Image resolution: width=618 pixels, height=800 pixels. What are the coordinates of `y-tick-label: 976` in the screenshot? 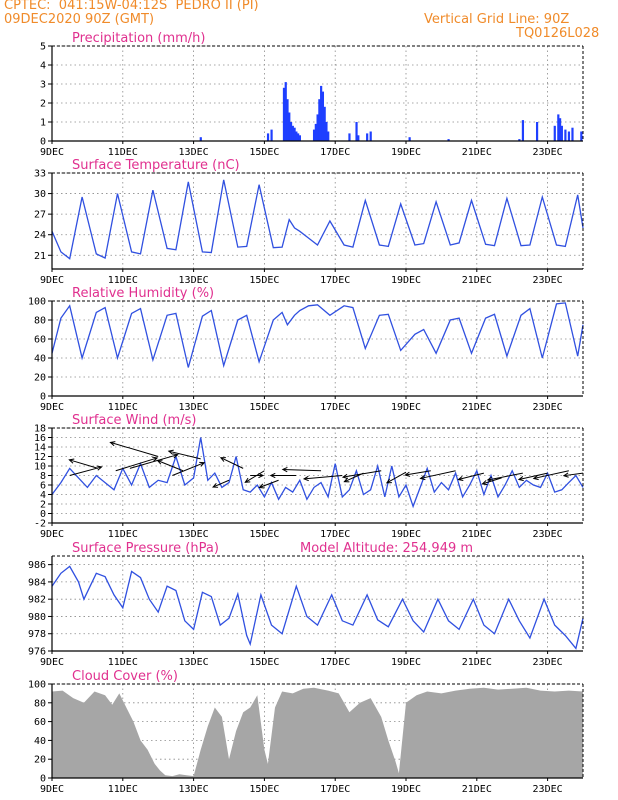 It's located at (37, 652).